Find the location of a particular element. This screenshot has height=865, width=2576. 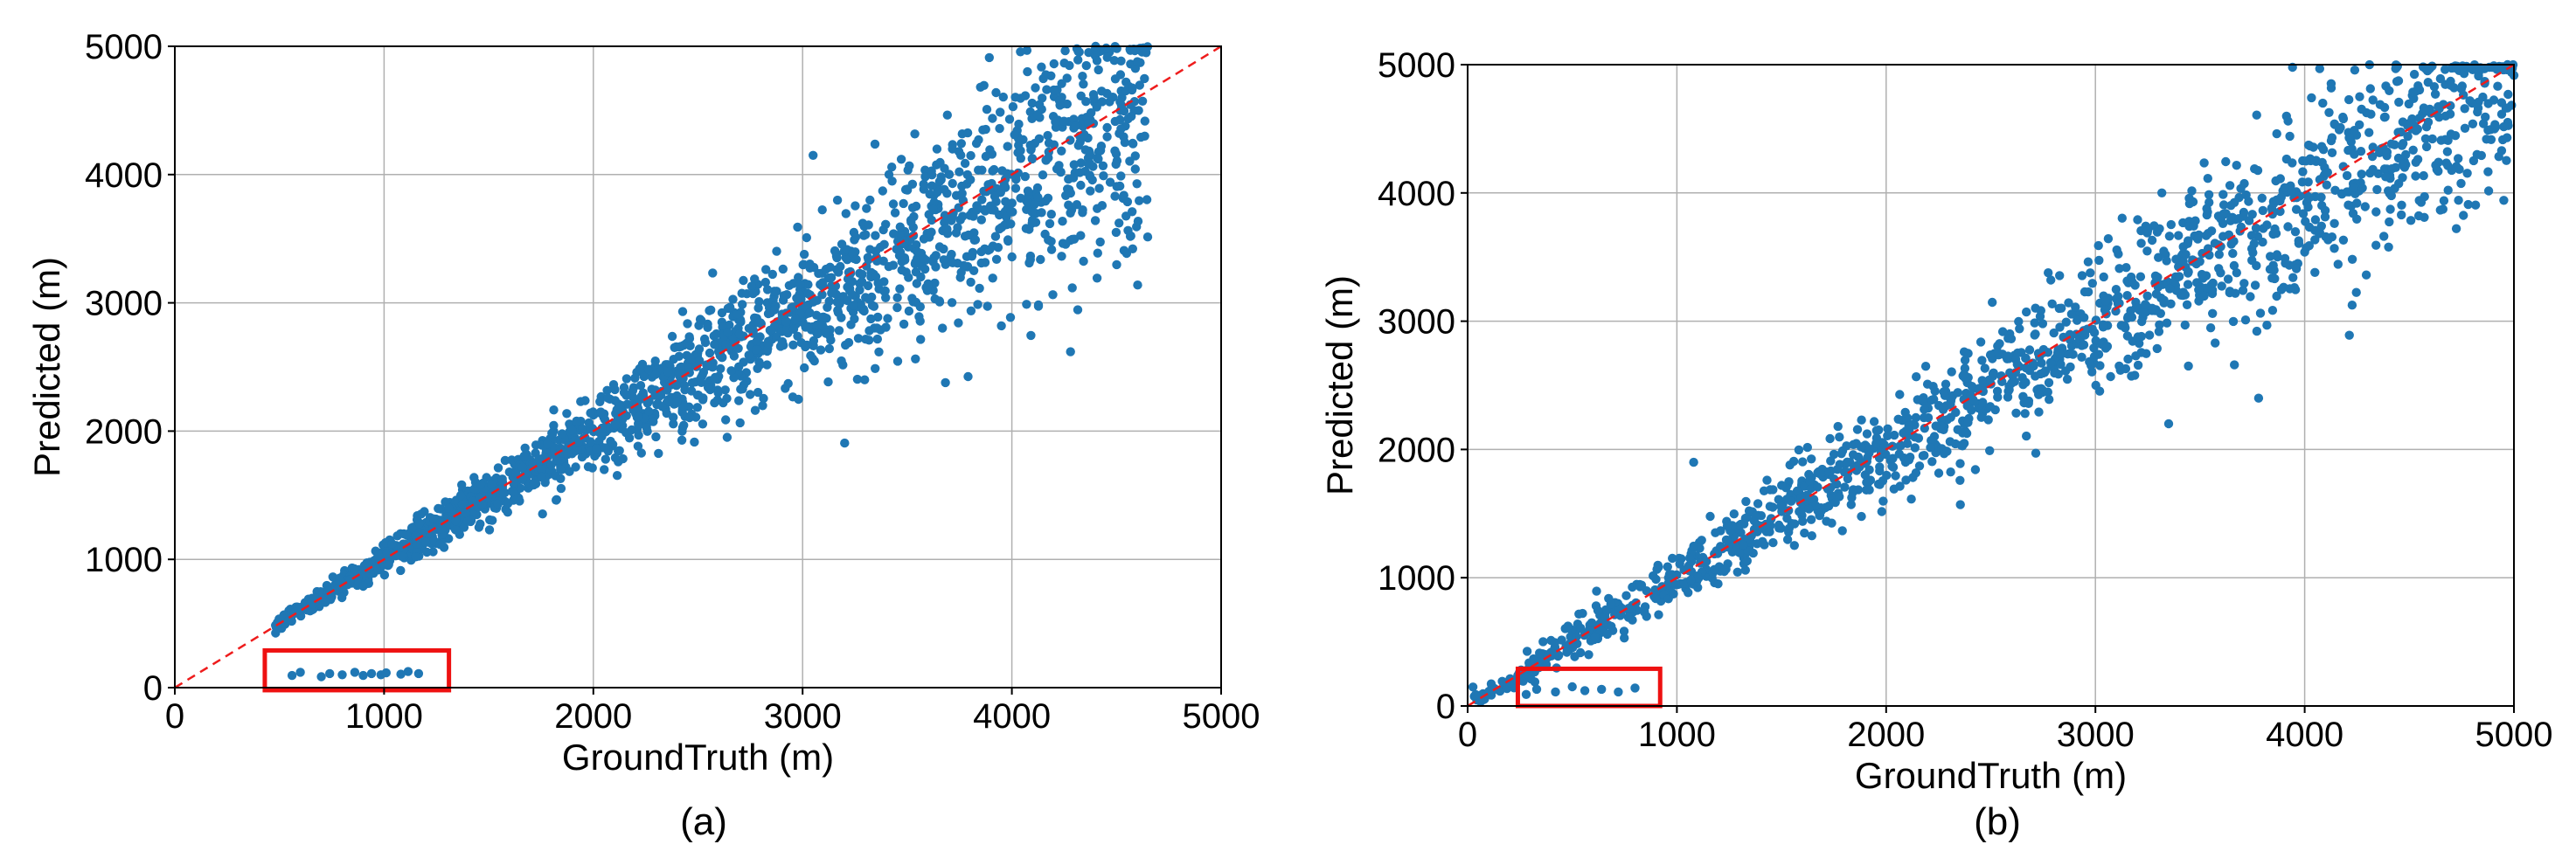

y-tick-label: 1000 is located at coordinates (1417, 578).